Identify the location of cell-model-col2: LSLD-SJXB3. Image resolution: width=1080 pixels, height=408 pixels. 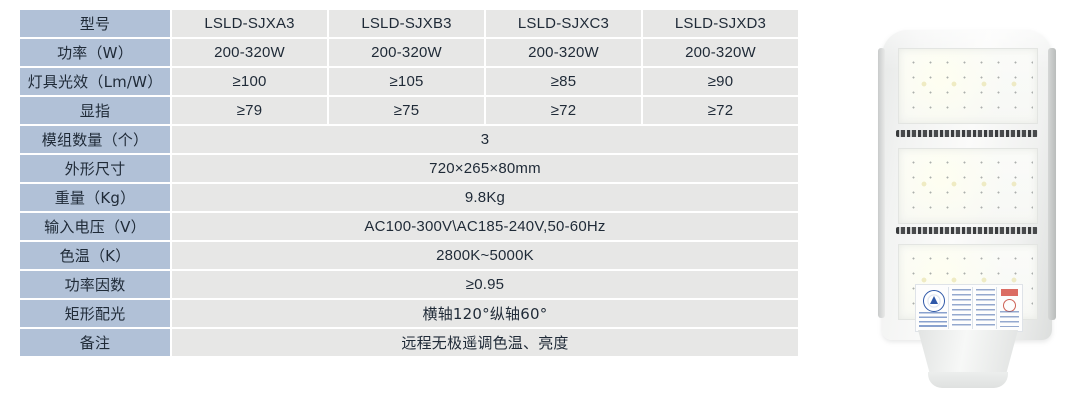
(406, 23).